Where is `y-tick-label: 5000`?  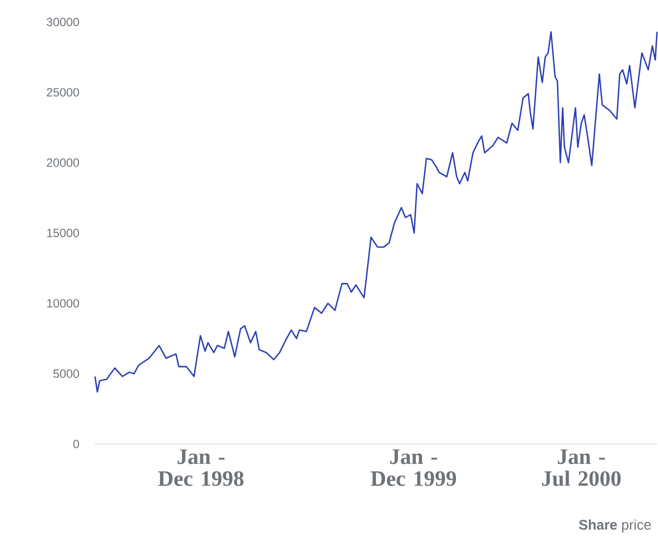
y-tick-label: 5000 is located at coordinates (66, 373).